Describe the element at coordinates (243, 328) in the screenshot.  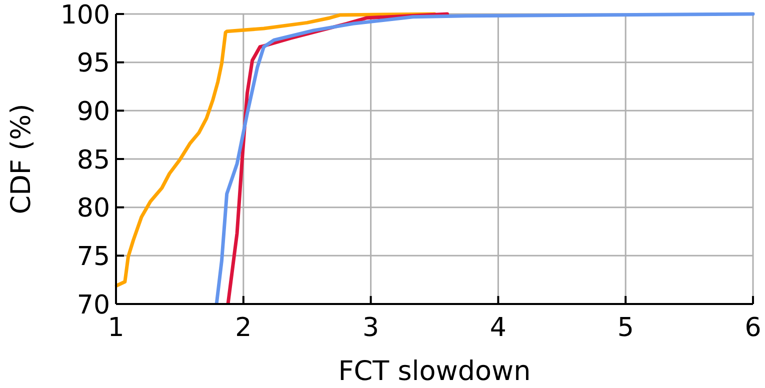
I see `x-tick-label: 2` at that location.